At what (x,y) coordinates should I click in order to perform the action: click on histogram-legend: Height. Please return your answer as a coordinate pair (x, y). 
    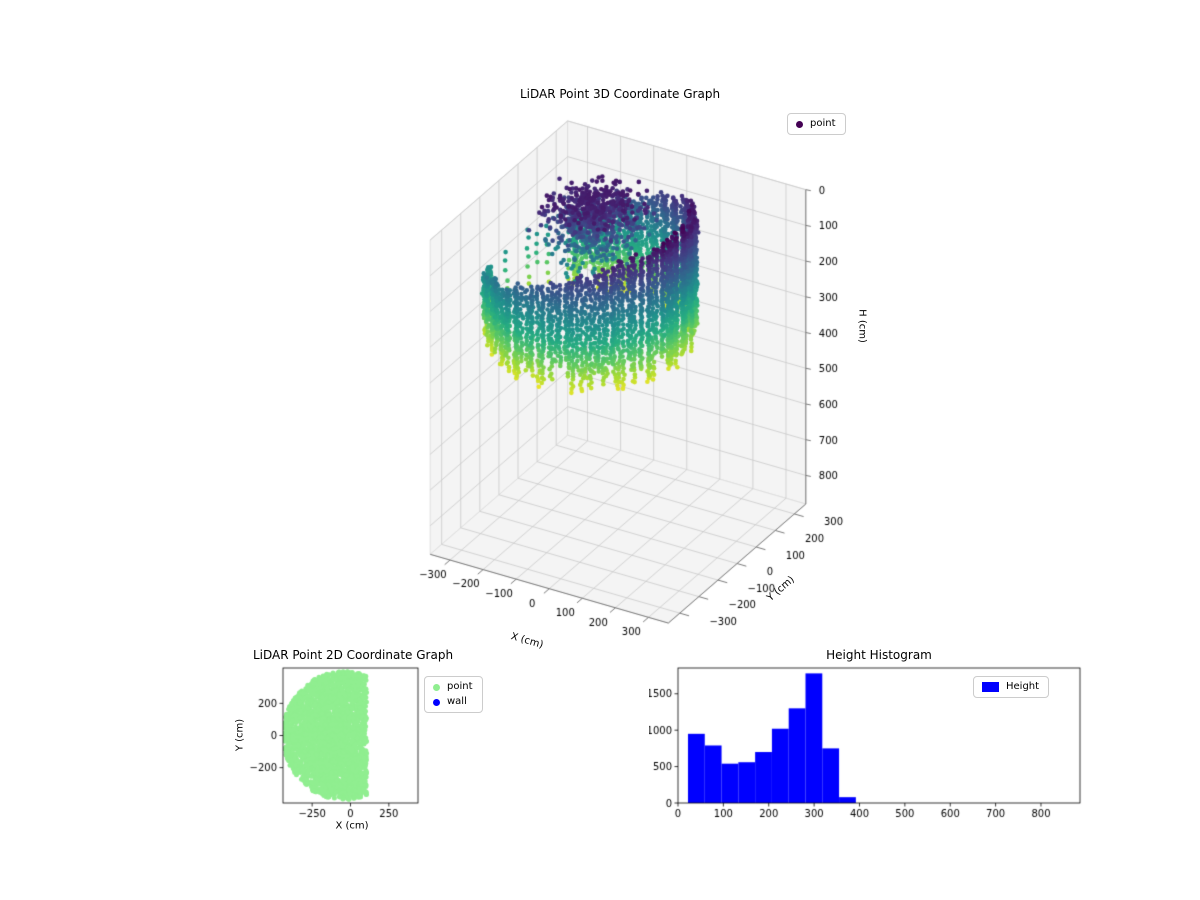
    Looking at the image, I should click on (1011, 687).